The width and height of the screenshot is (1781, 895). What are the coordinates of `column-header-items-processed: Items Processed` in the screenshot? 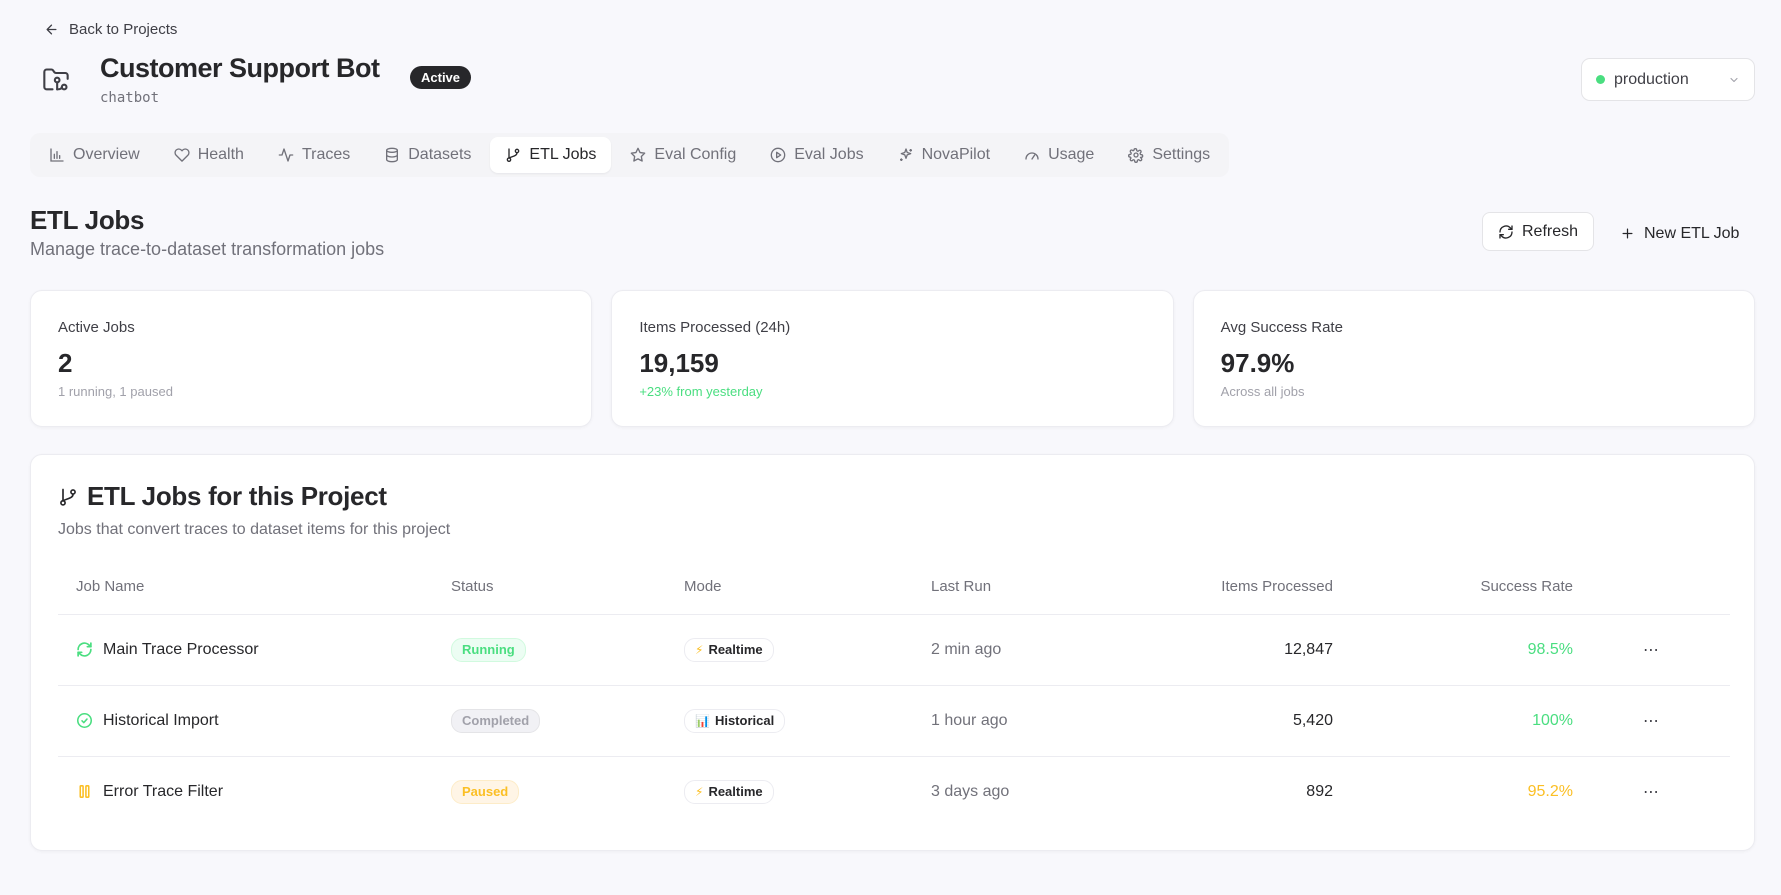 It's located at (1232, 587).